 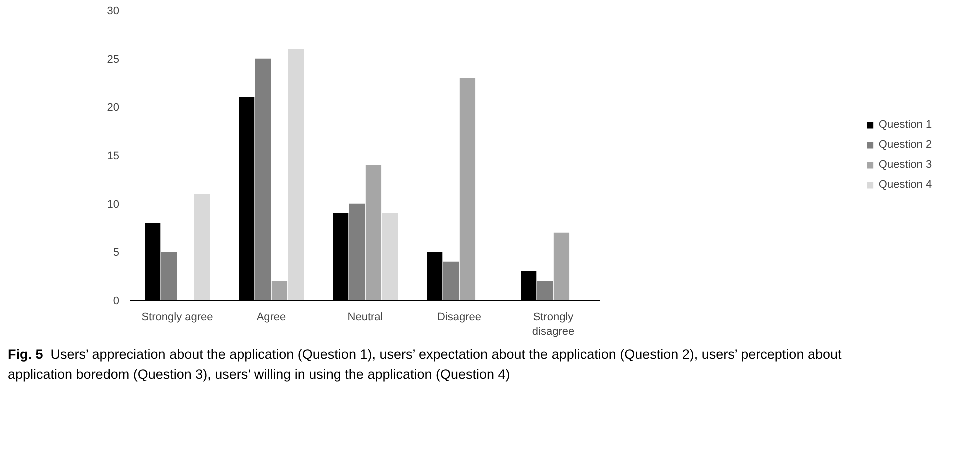 What do you see at coordinates (905, 145) in the screenshot?
I see `legend-label: Question 2` at bounding box center [905, 145].